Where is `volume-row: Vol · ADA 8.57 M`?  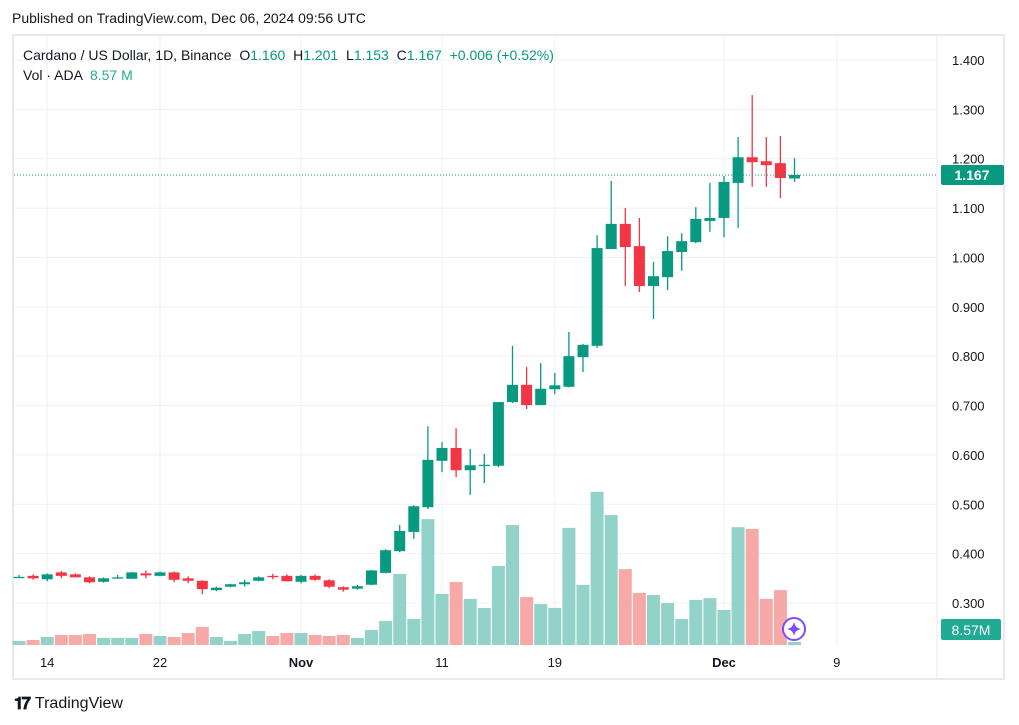 volume-row: Vol · ADA 8.57 M is located at coordinates (288, 75).